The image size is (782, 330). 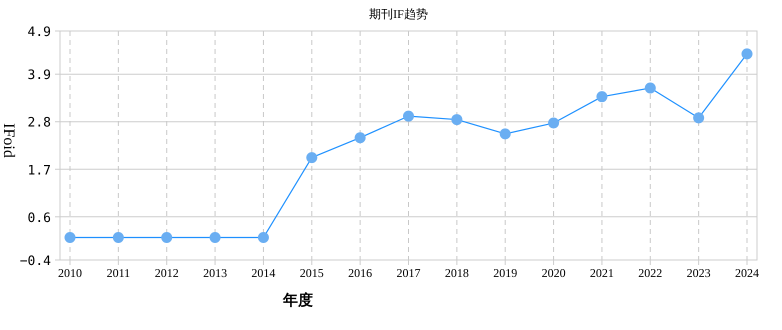 I want to click on x-tick-label: 2018, so click(x=456, y=273).